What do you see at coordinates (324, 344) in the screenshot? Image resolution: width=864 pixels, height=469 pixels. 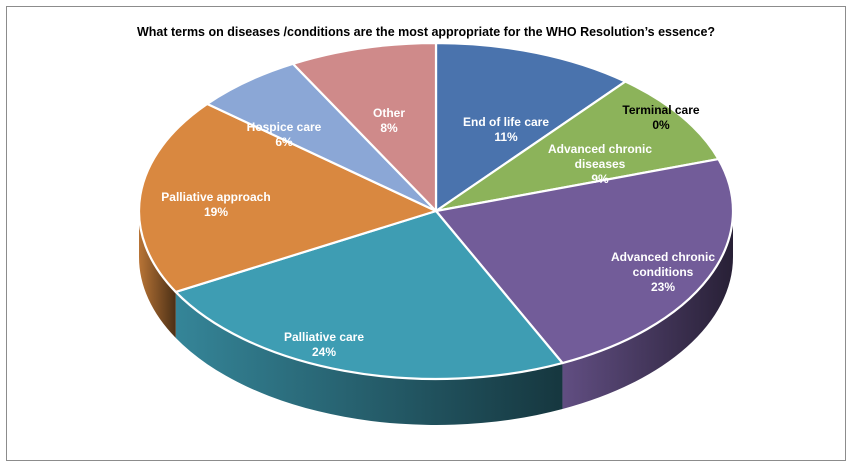 I see `data-label-palliative-care: Palliative care 24%` at bounding box center [324, 344].